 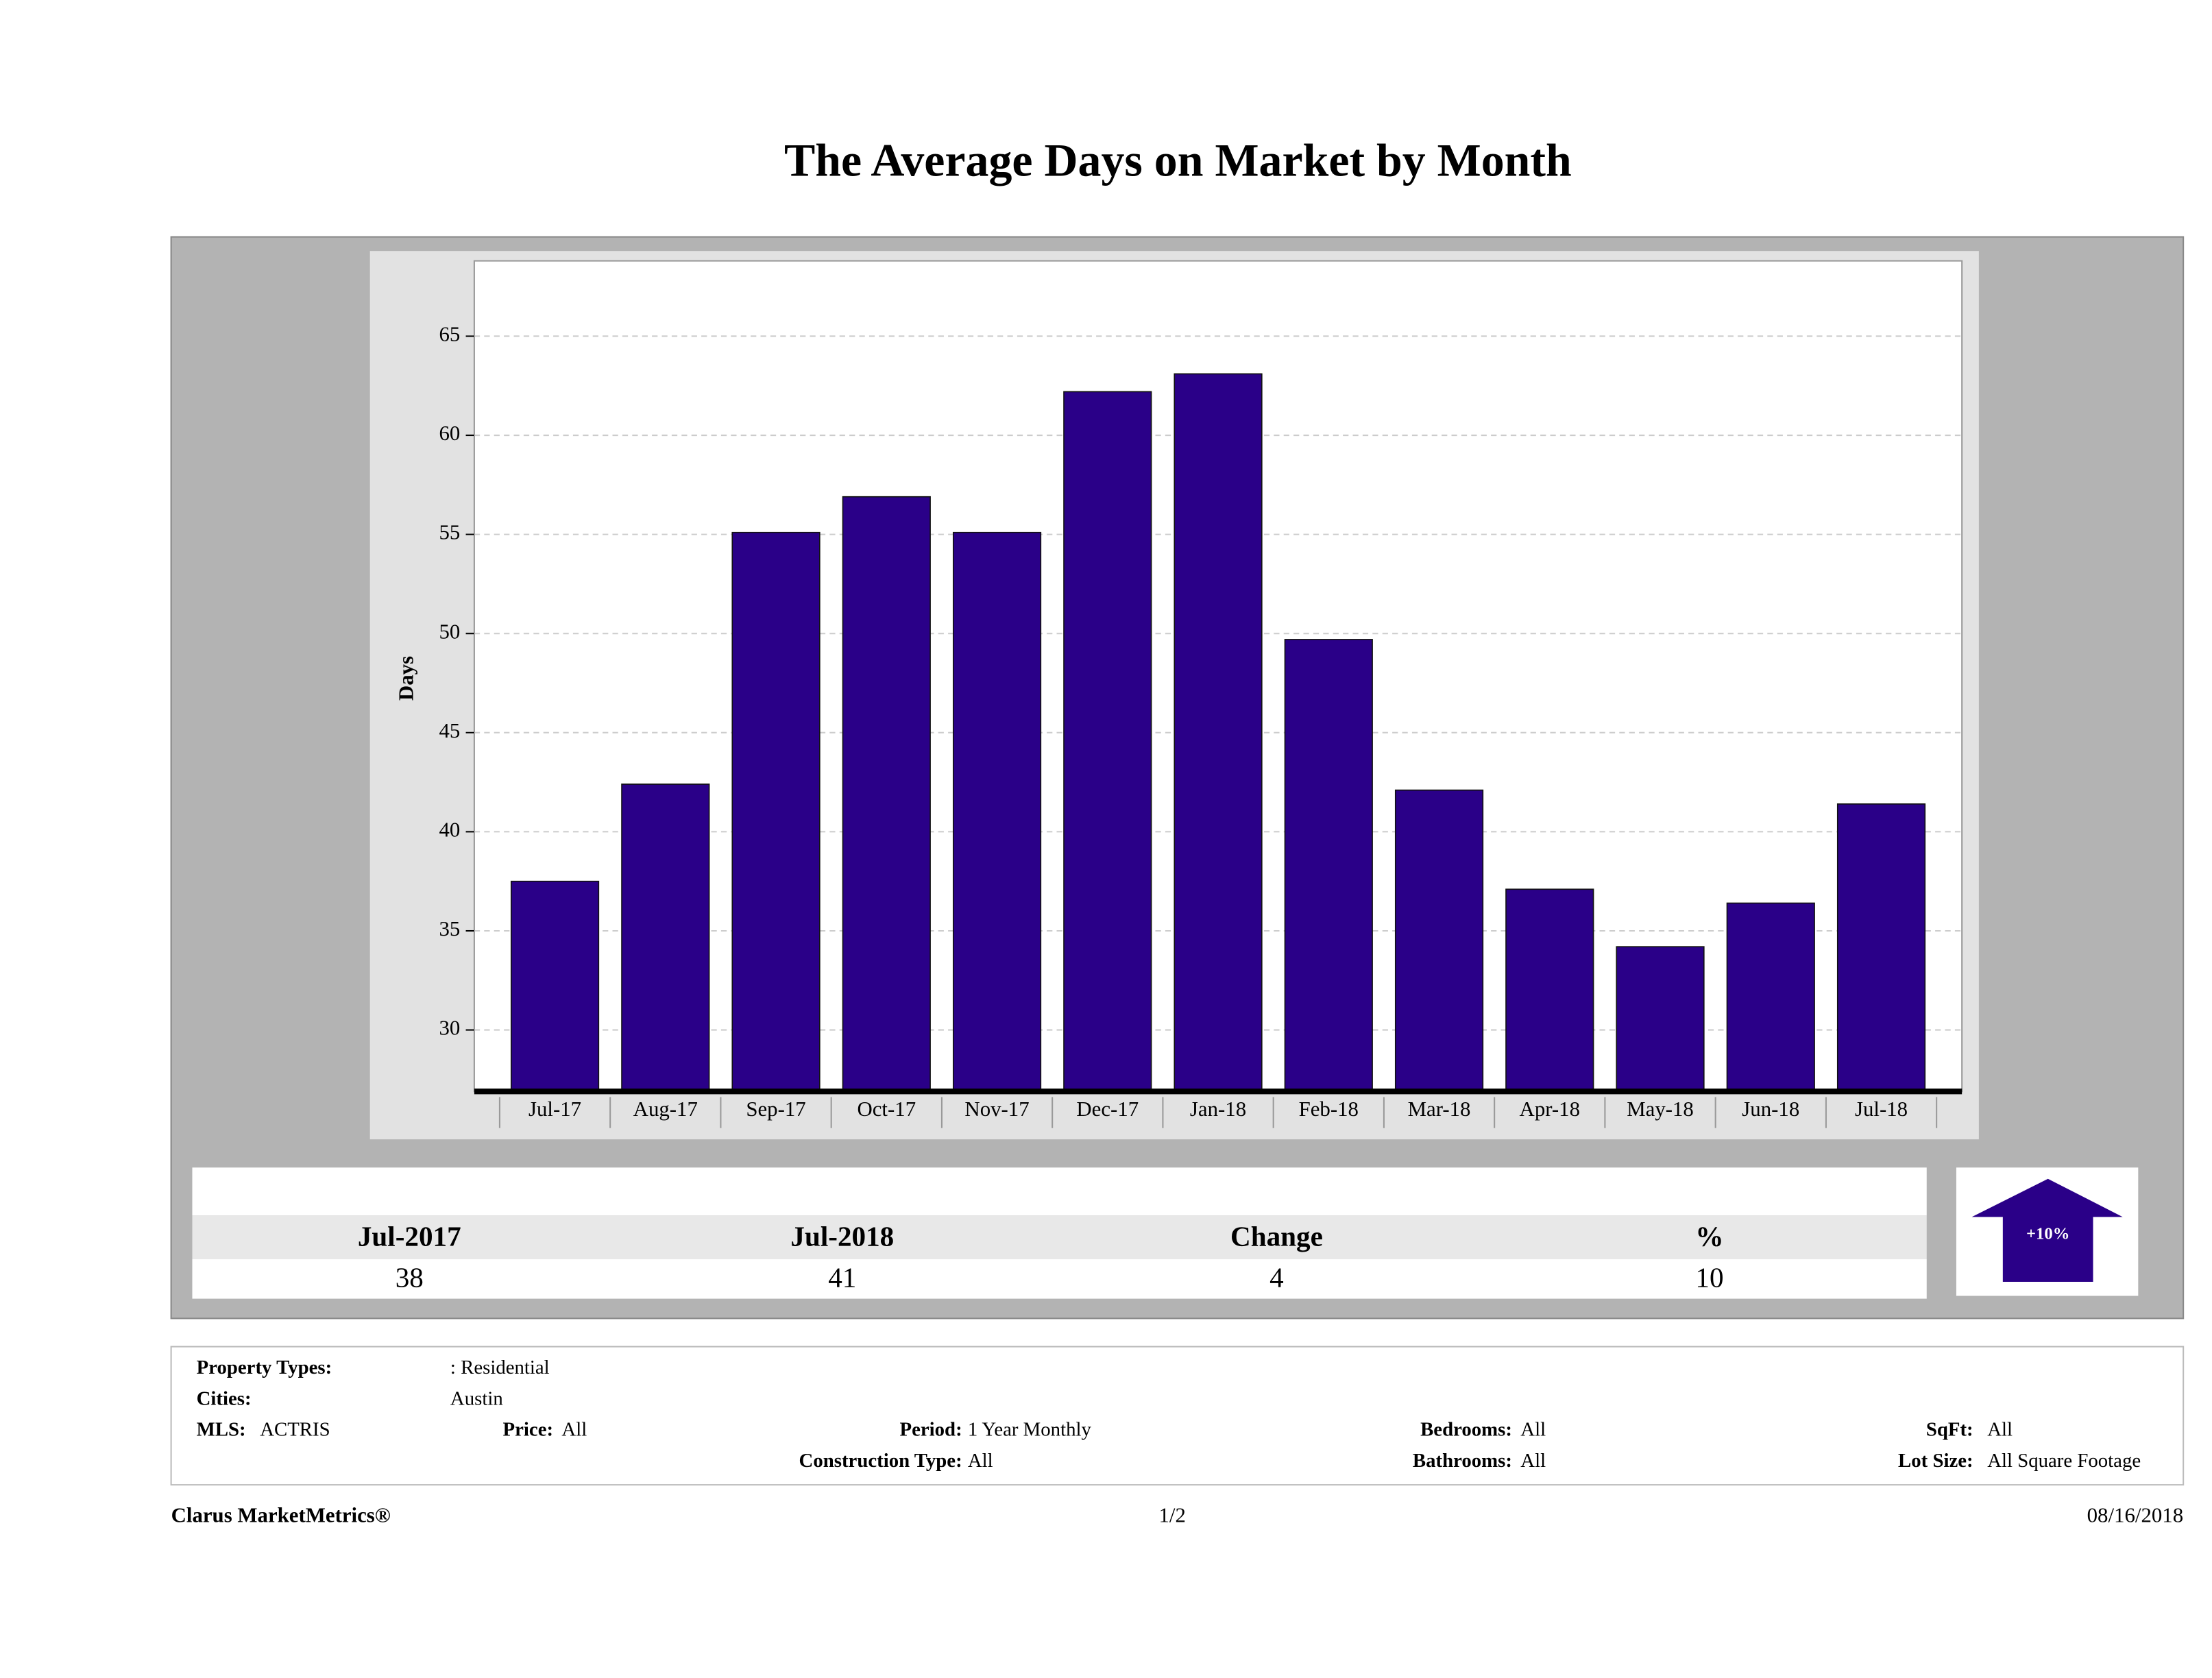 I want to click on criteria-label: Bathrooms:, so click(x=1463, y=1461).